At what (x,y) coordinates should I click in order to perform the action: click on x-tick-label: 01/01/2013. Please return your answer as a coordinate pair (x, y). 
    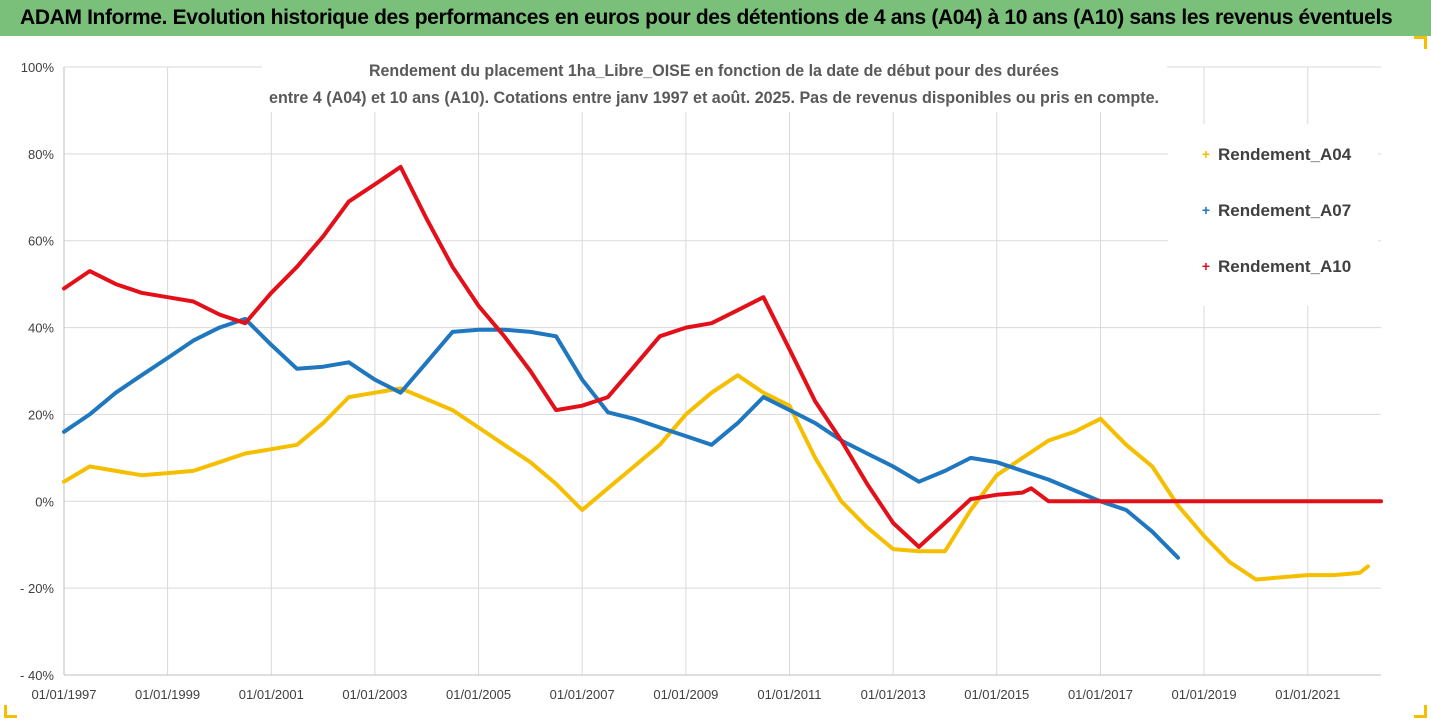
    Looking at the image, I should click on (893, 694).